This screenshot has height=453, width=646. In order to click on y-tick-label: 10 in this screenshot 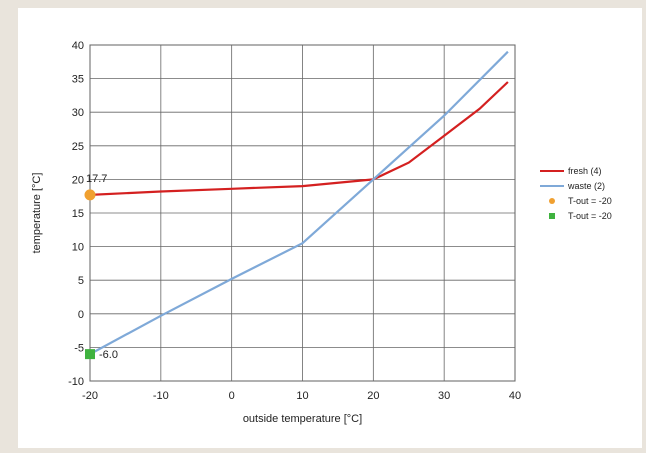, I will do `click(78, 248)`.